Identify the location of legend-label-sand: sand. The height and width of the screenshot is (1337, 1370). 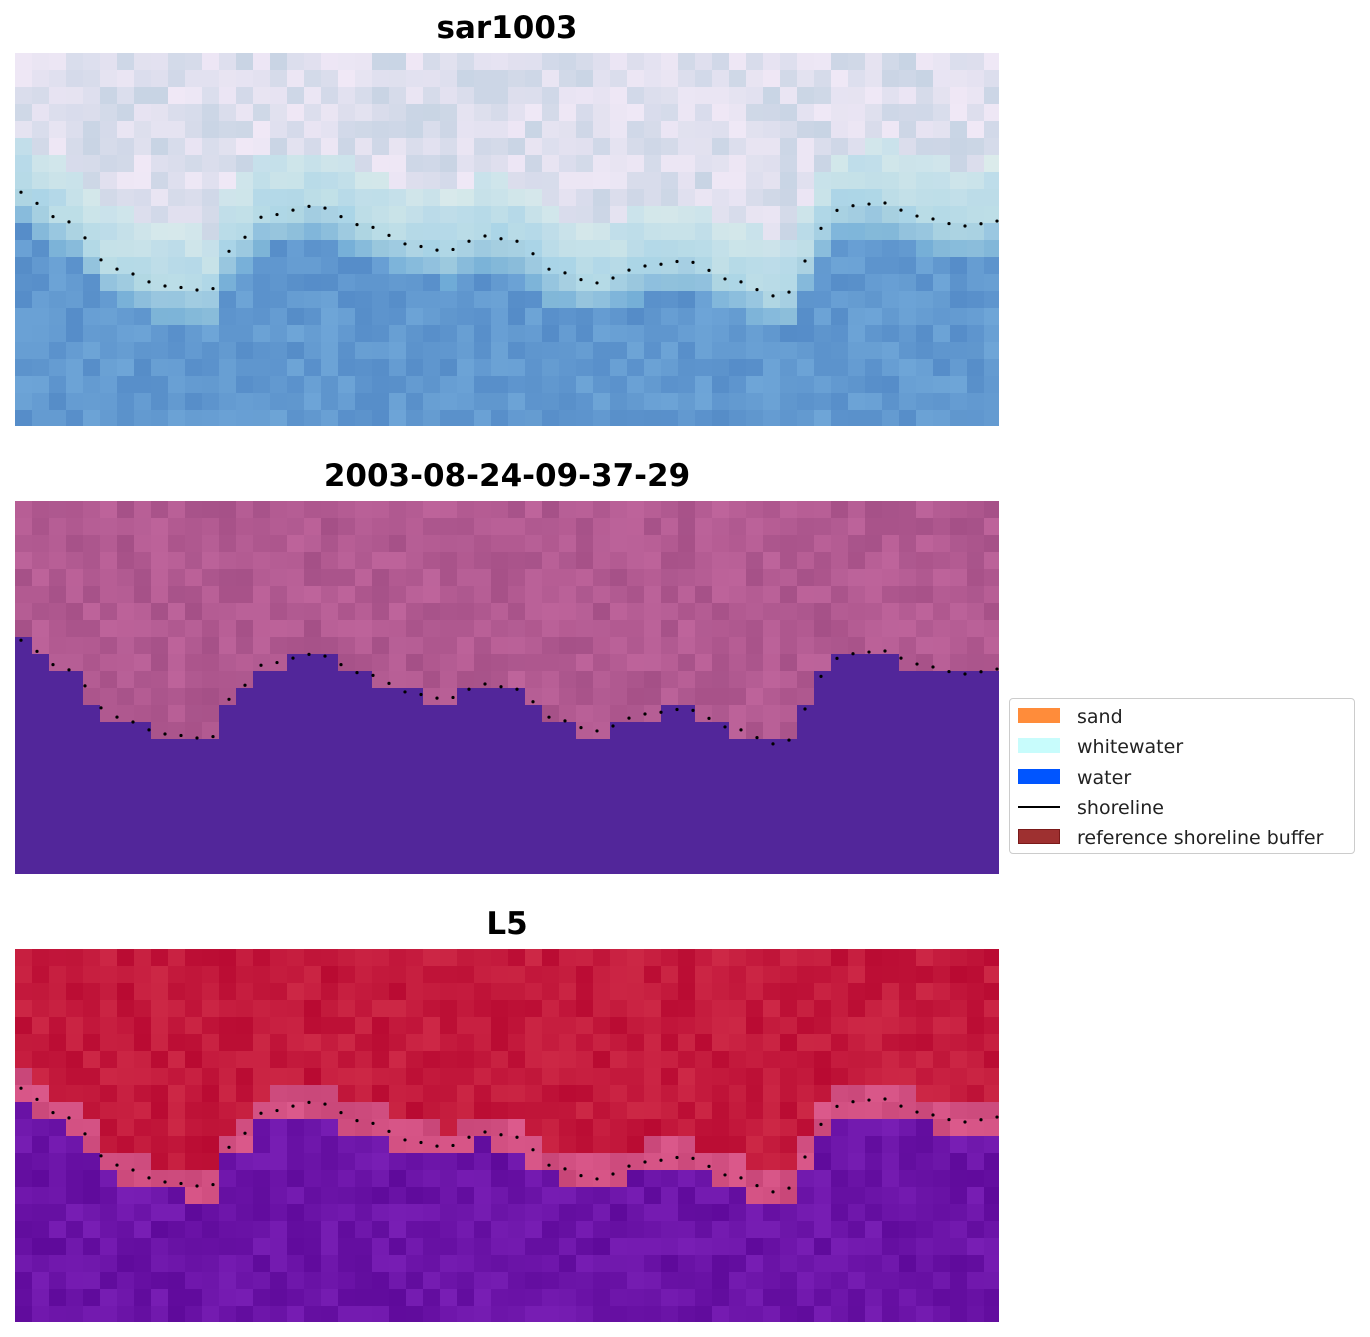
(1100, 717).